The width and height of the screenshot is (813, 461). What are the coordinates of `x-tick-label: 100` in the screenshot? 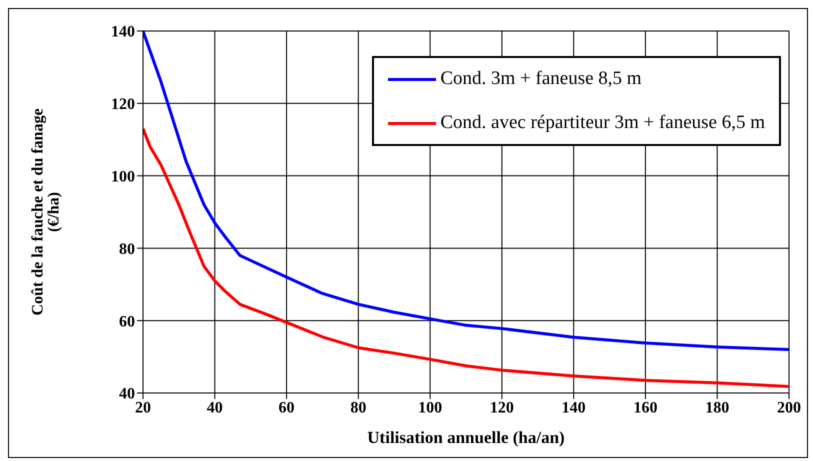 It's located at (430, 407).